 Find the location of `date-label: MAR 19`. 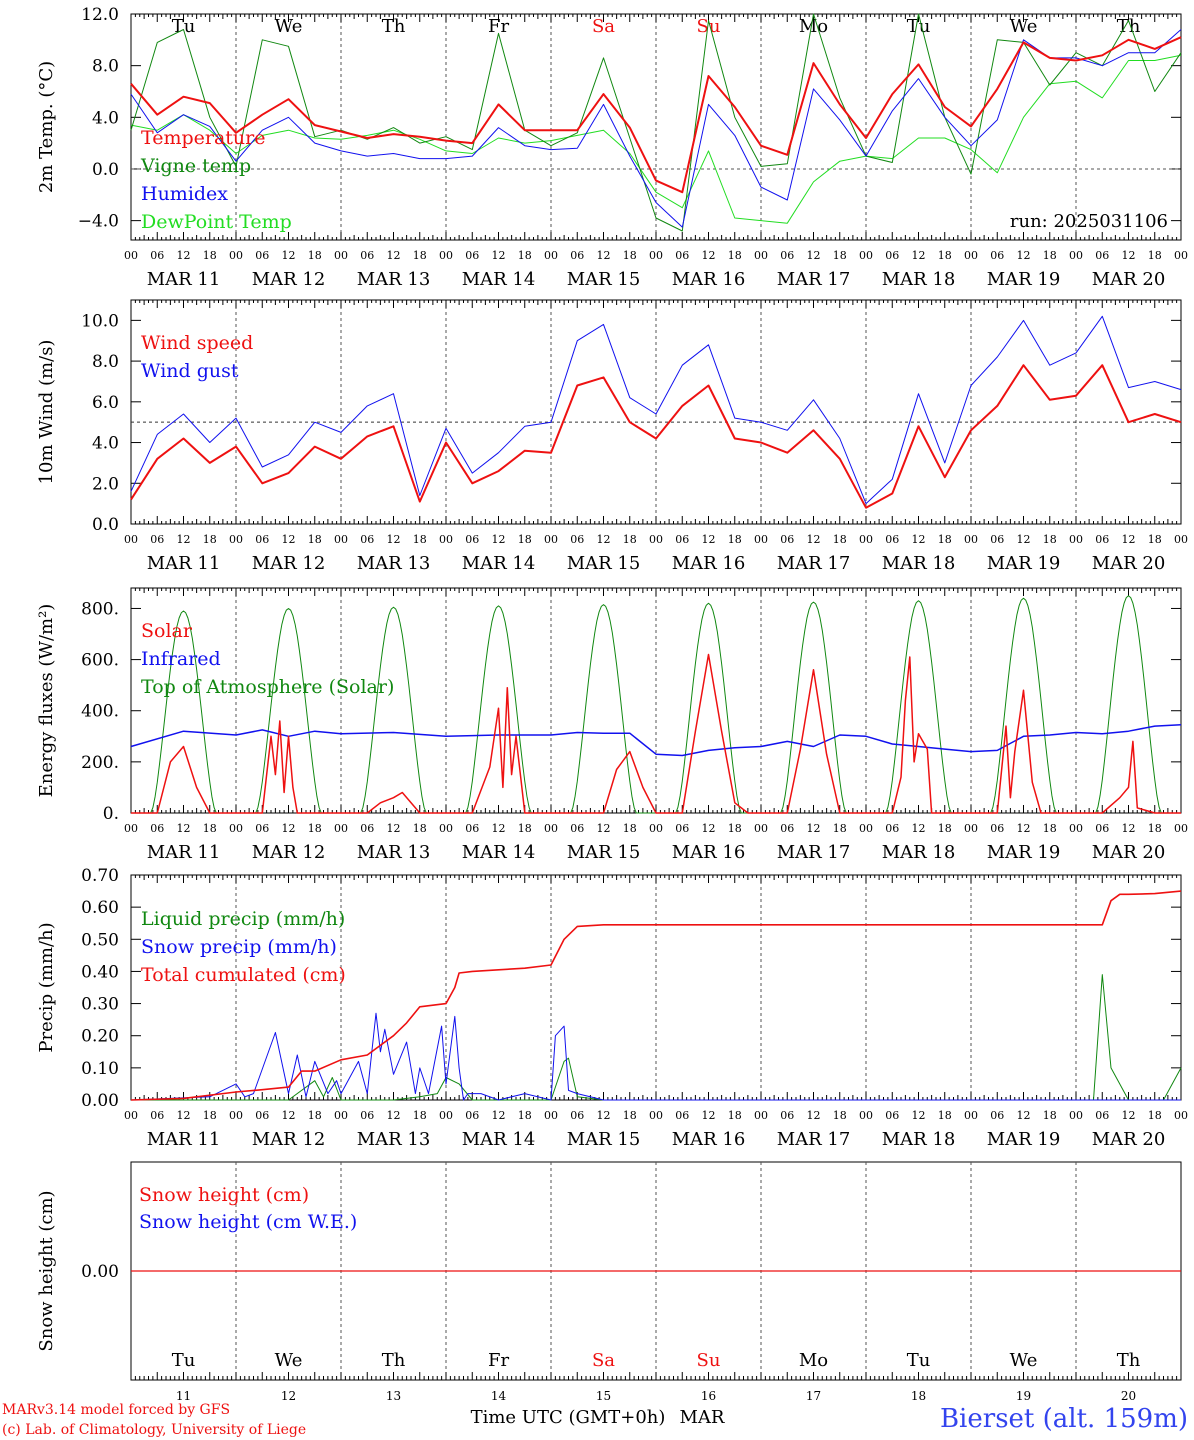

date-label: MAR 19 is located at coordinates (1024, 279).